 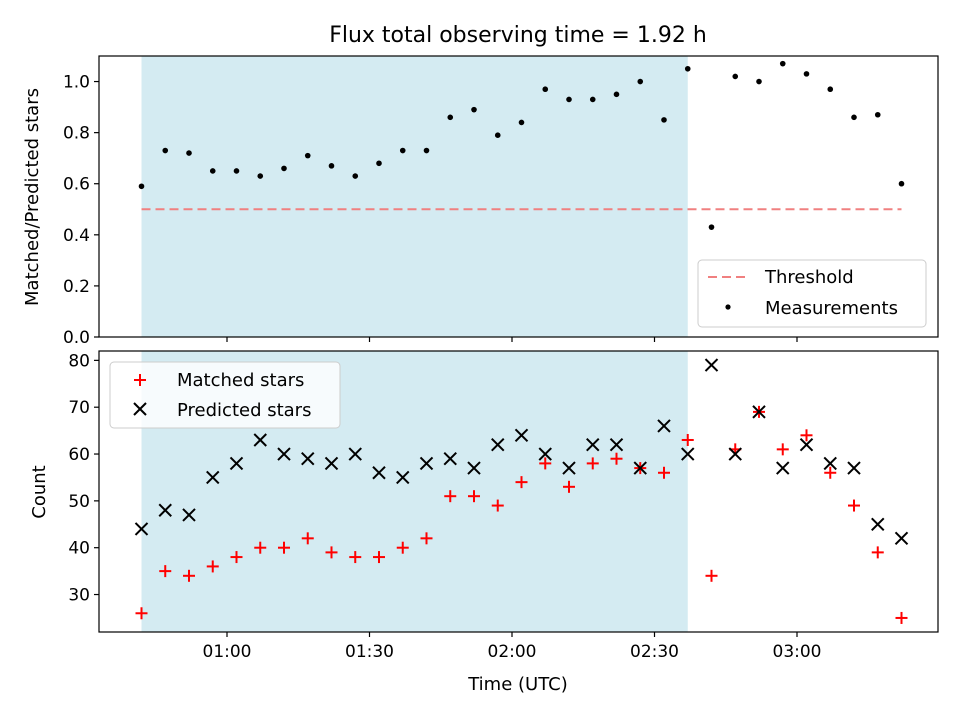 I want to click on y-axis-label-top: Matched/Predicted stars, so click(x=32, y=197).